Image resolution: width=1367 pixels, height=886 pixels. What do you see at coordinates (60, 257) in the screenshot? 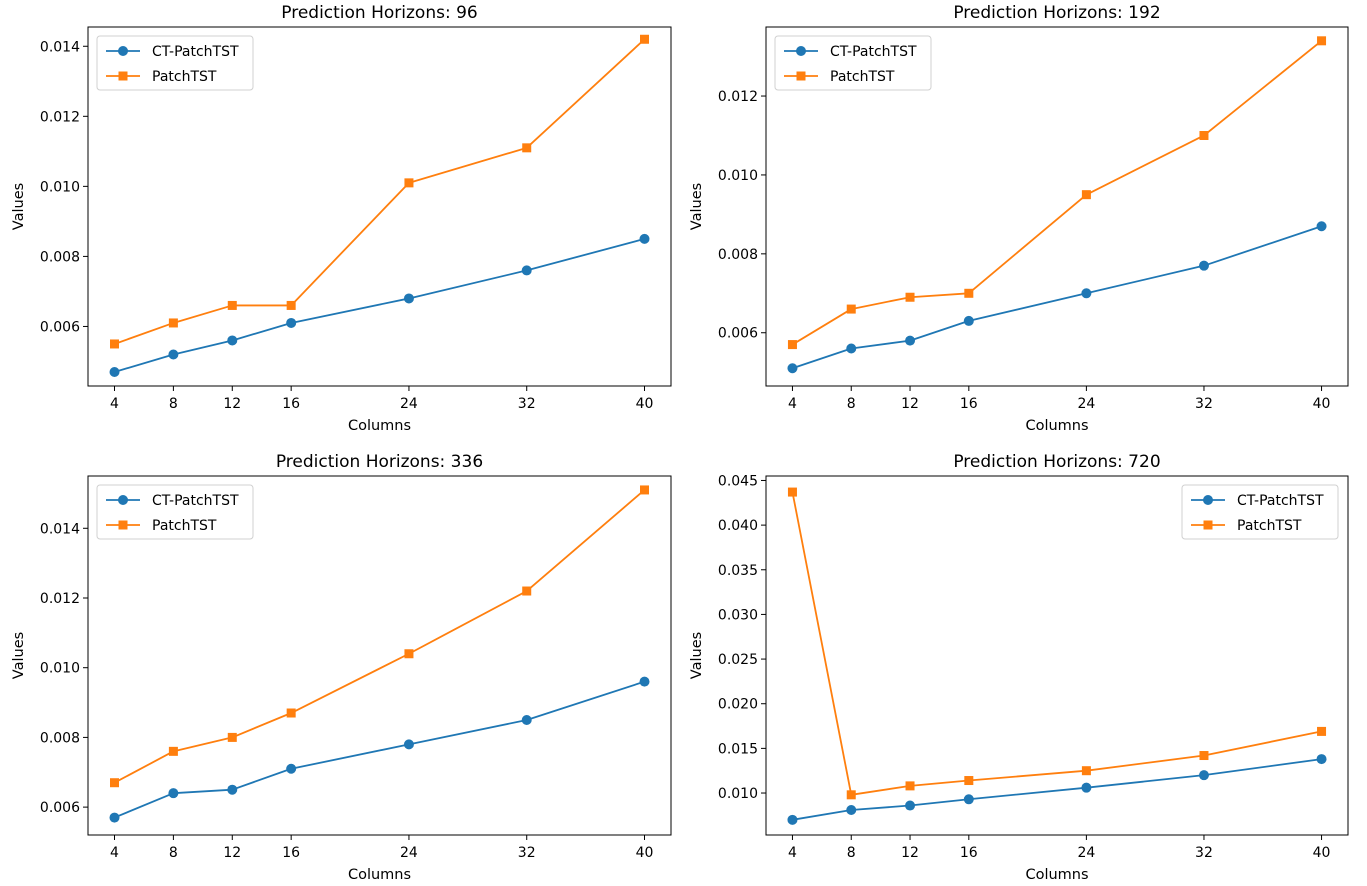
I see `y-tick-label: 0.008` at bounding box center [60, 257].